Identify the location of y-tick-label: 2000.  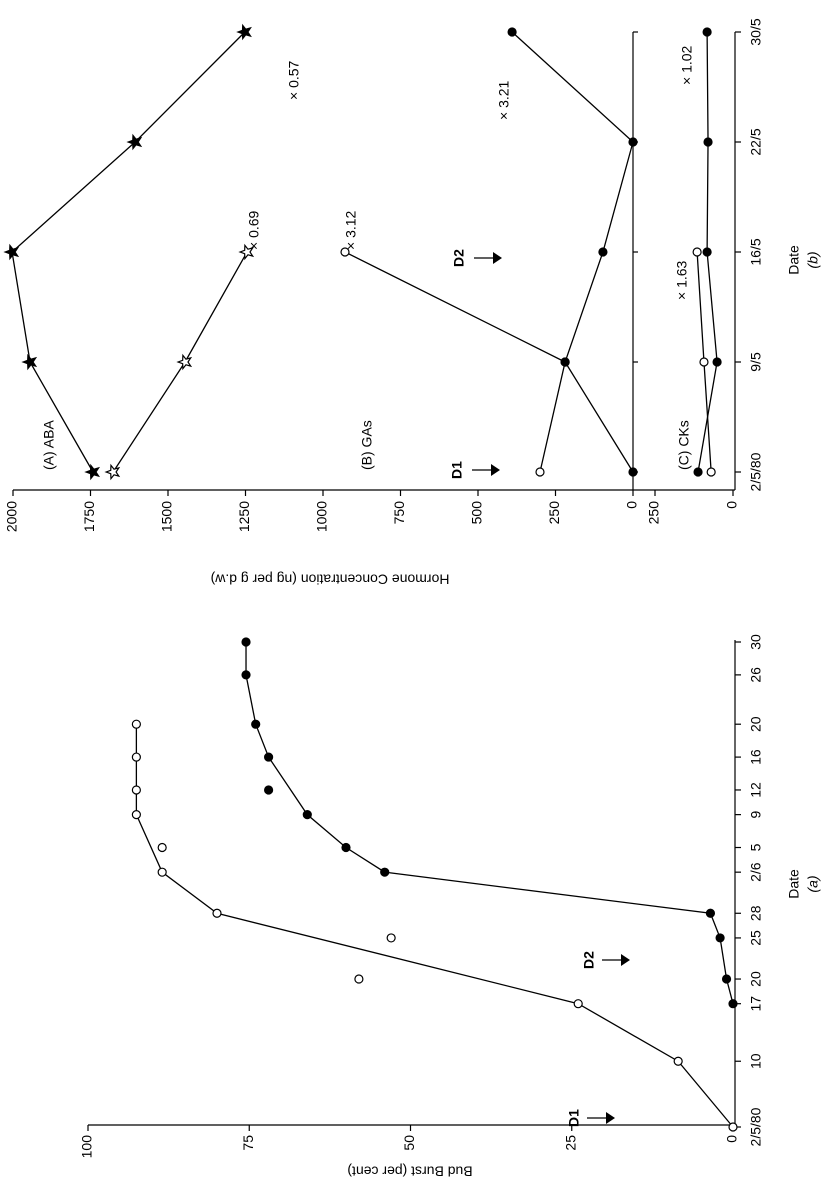
(12, 516).